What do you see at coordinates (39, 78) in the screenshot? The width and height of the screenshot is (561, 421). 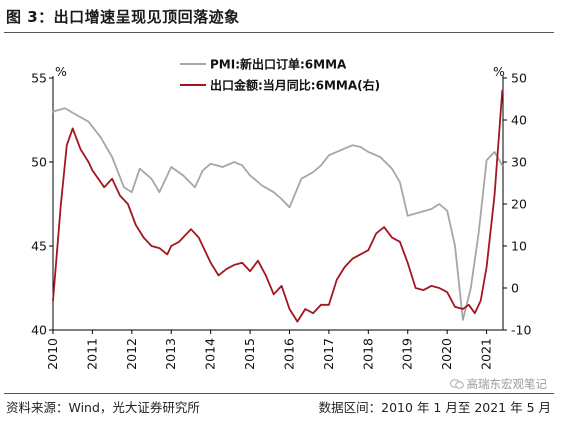 I see `left-axis-tick-label: 55` at bounding box center [39, 78].